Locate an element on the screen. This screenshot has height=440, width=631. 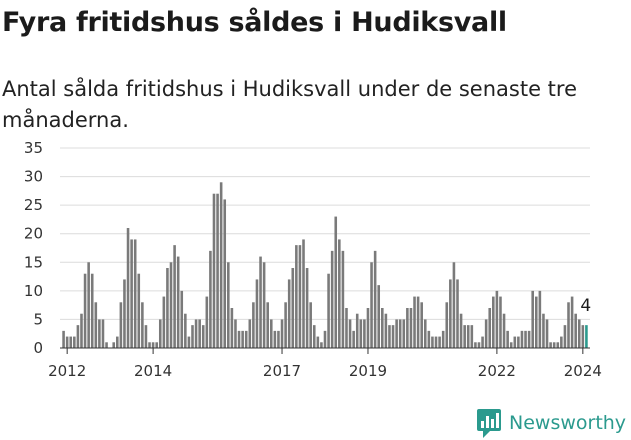
y-tick-label: 0 is located at coordinates (38, 348).